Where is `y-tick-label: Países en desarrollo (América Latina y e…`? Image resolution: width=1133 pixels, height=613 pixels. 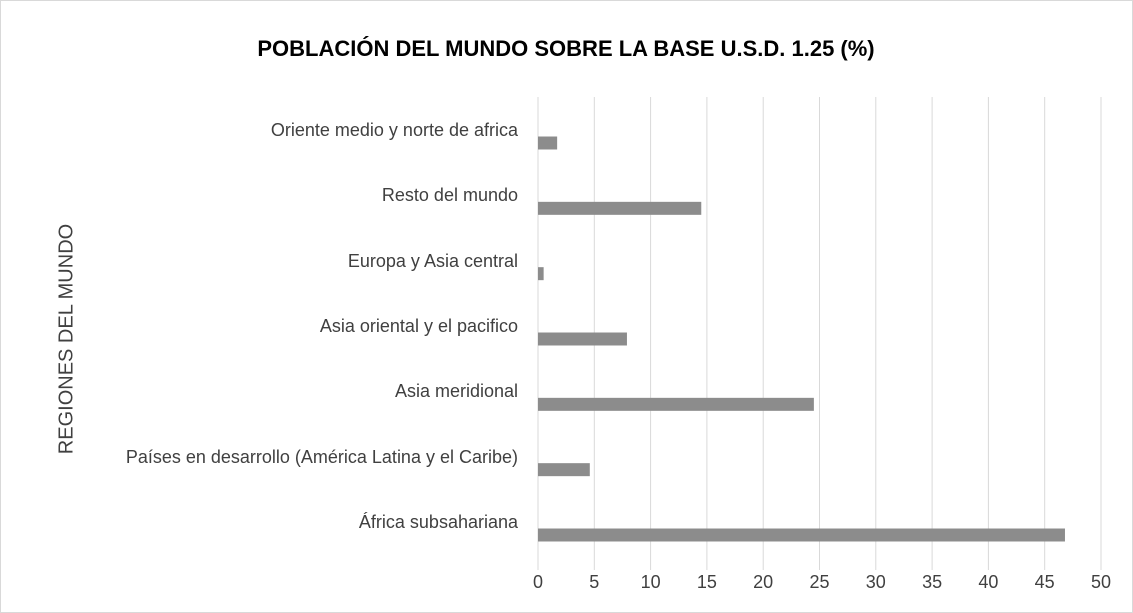
y-tick-label: Países en desarrollo (América Latina y e… is located at coordinates (321, 456).